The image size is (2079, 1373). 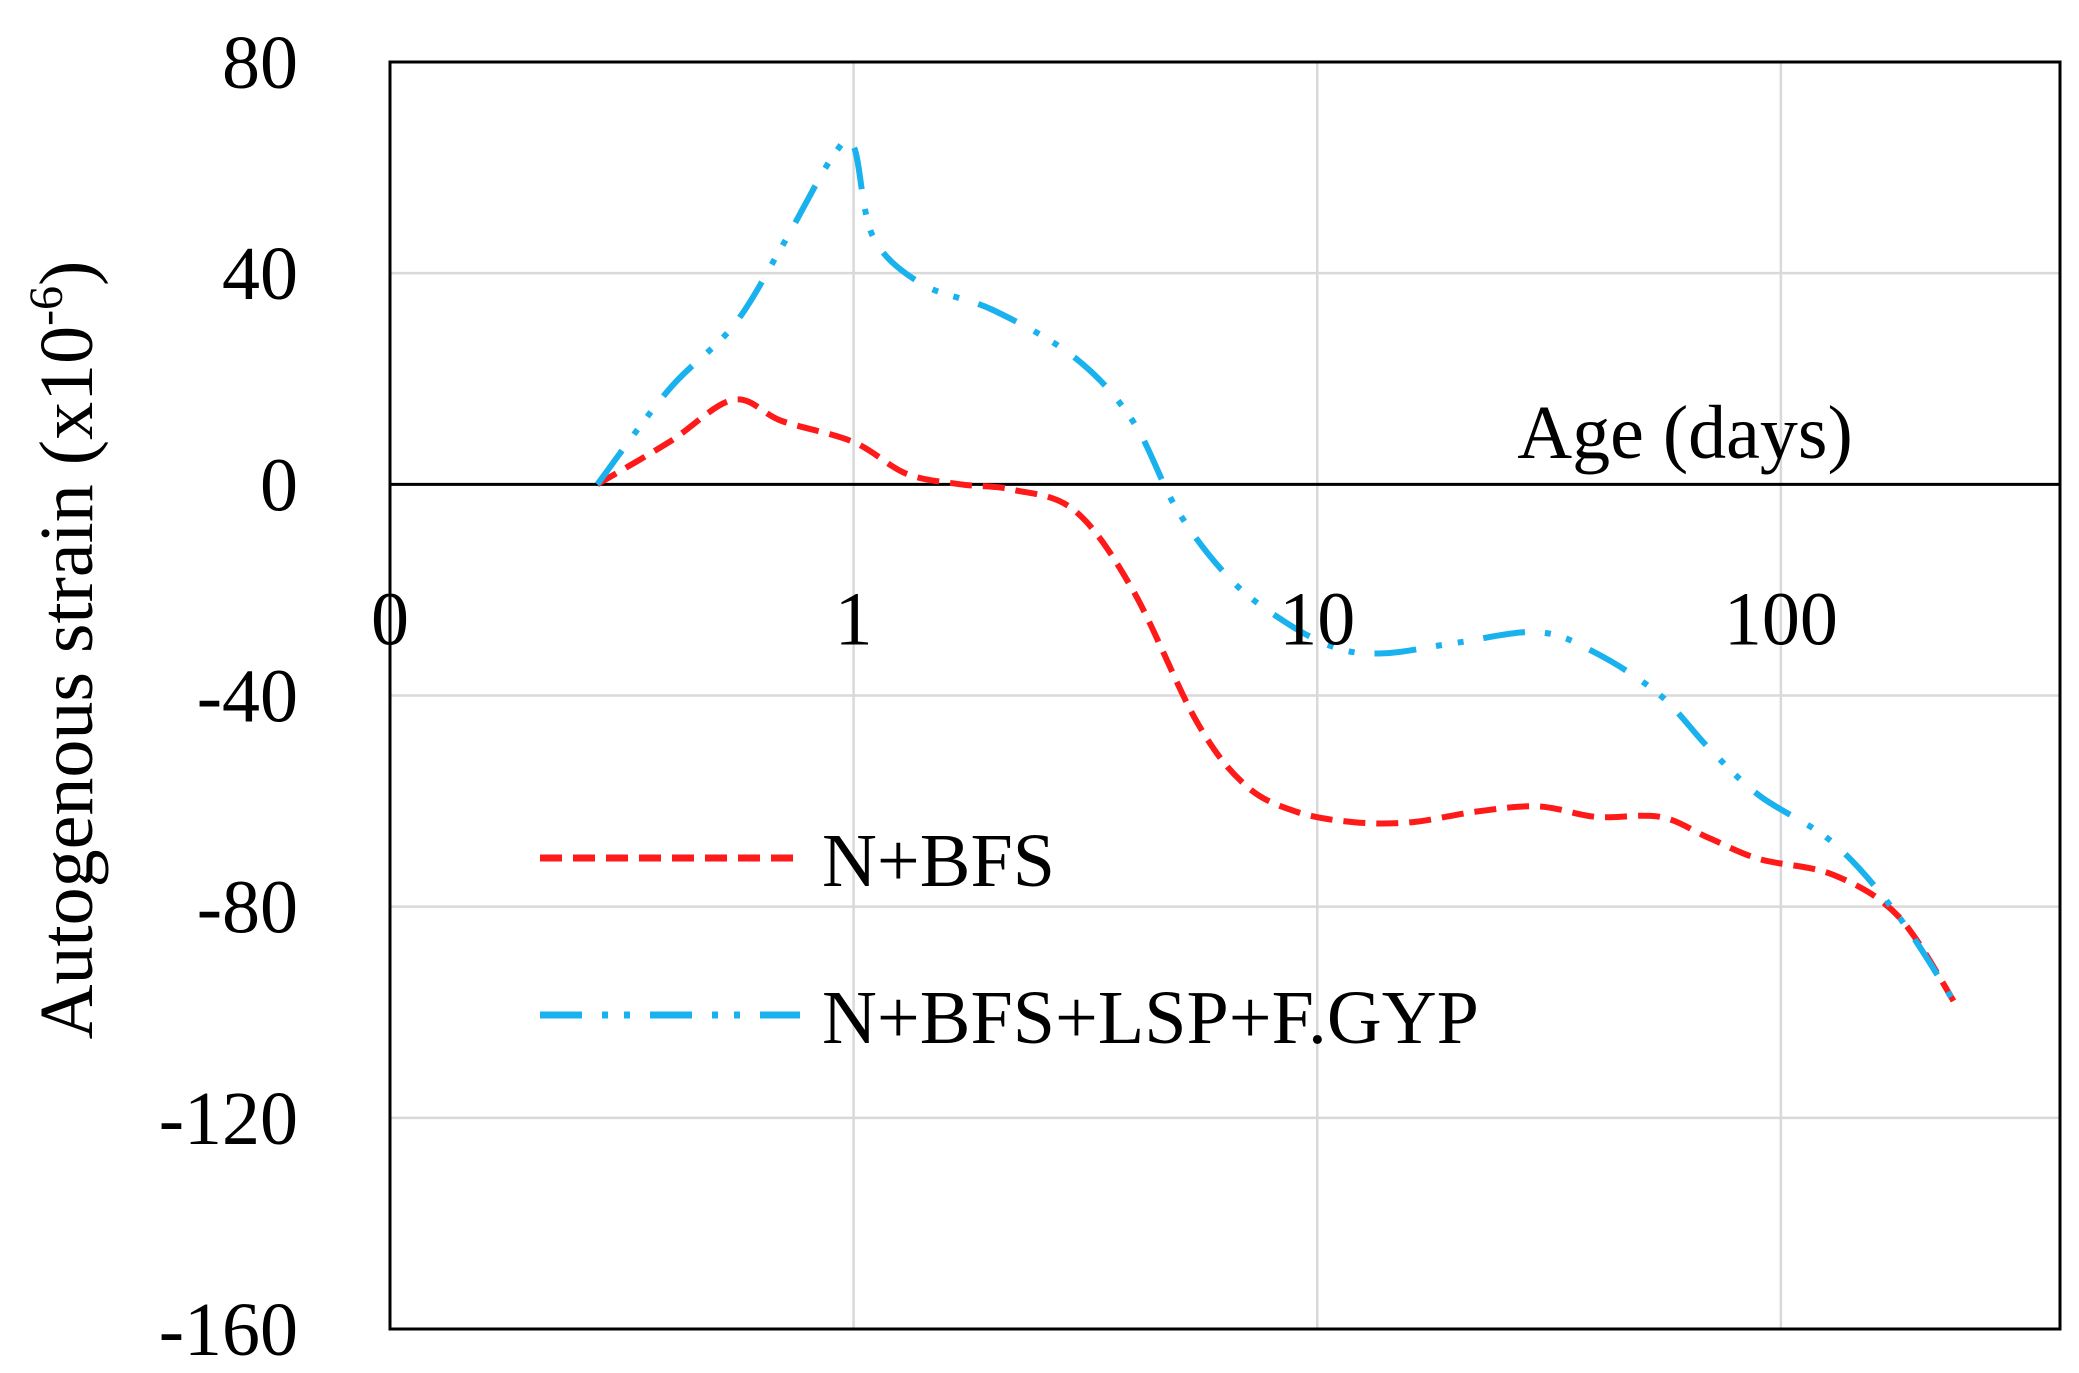 What do you see at coordinates (1009, 939) in the screenshot?
I see `legend: N+BFS N+BFS+LSP+F.GYP` at bounding box center [1009, 939].